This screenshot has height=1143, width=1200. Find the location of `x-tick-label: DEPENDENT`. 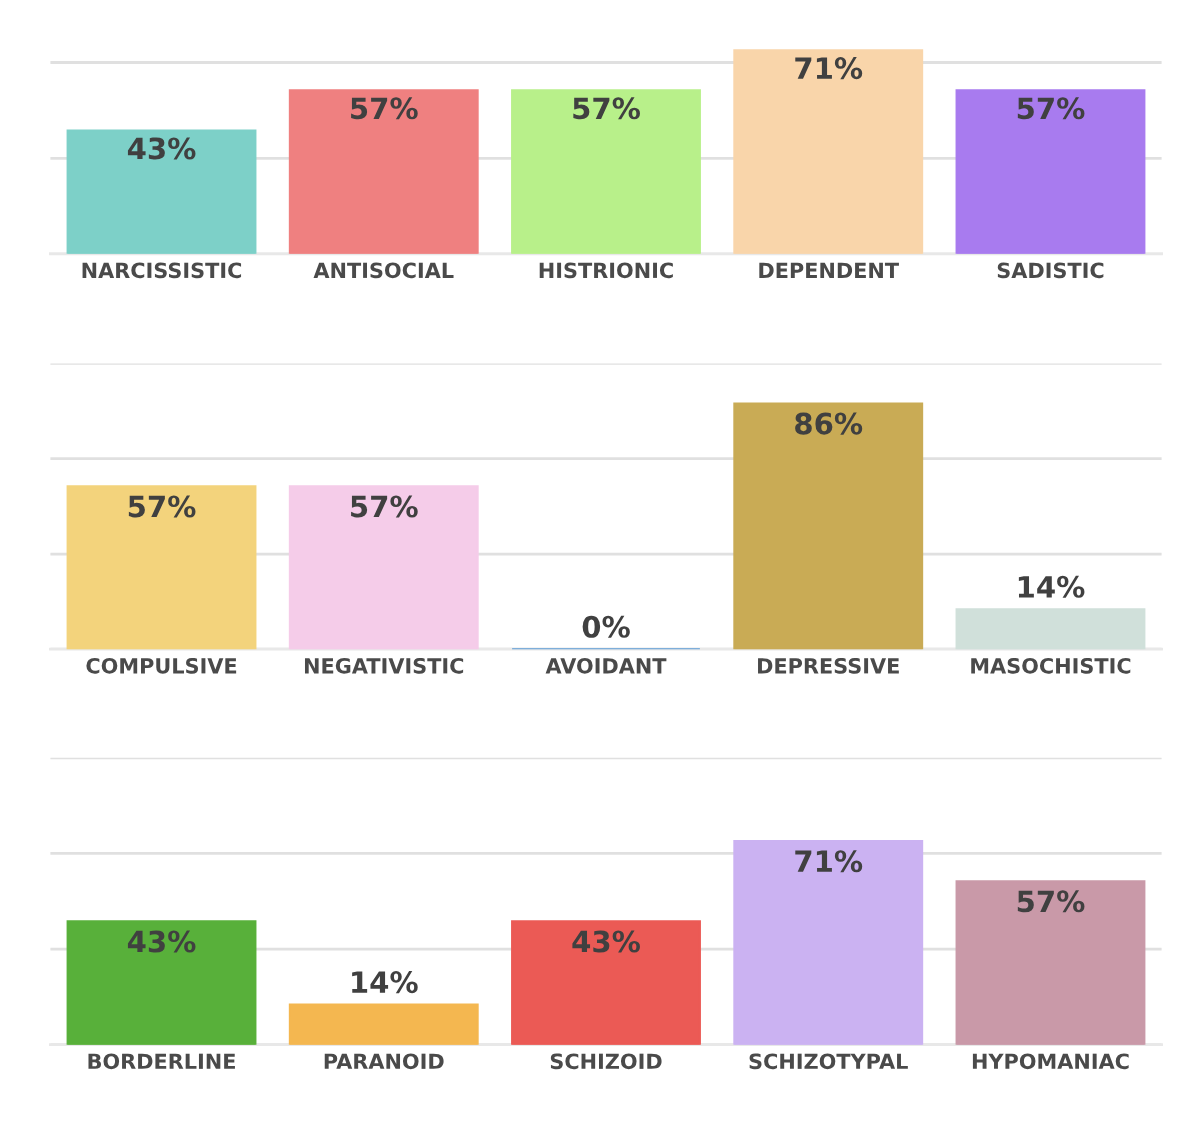

x-tick-label: DEPENDENT is located at coordinates (829, 270).